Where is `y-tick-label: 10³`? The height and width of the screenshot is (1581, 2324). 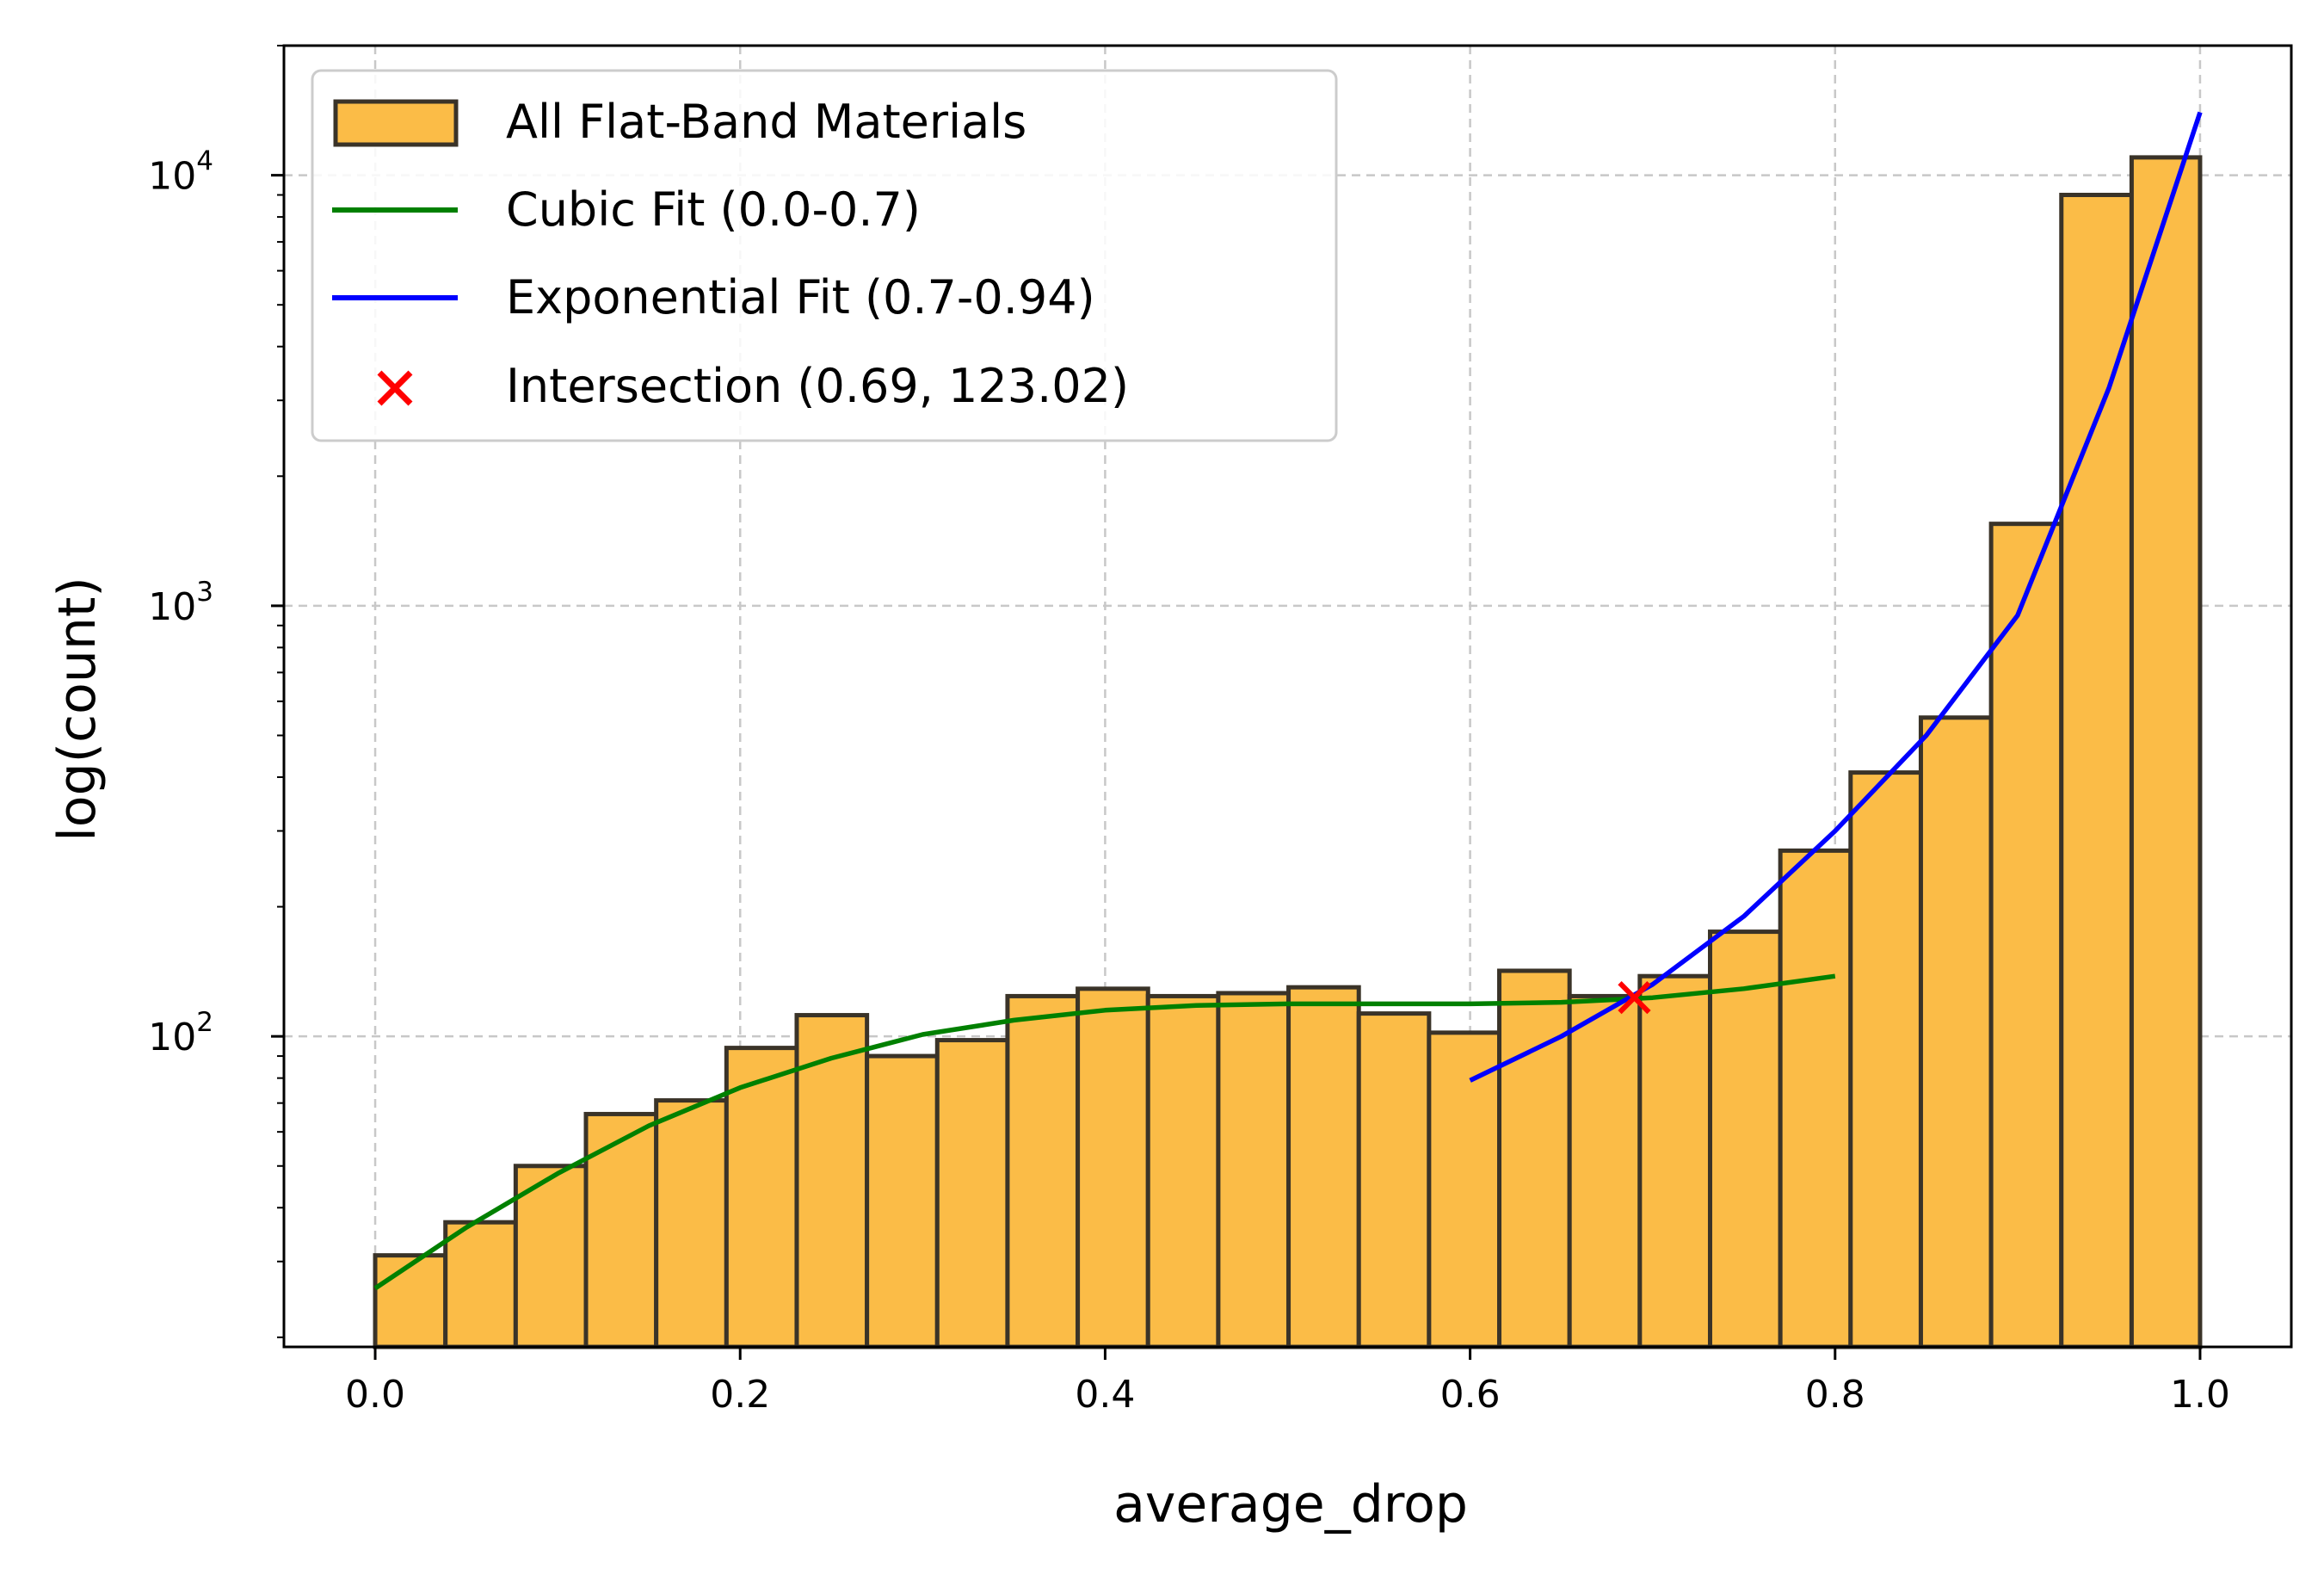 y-tick-label: 10³ is located at coordinates (180, 603).